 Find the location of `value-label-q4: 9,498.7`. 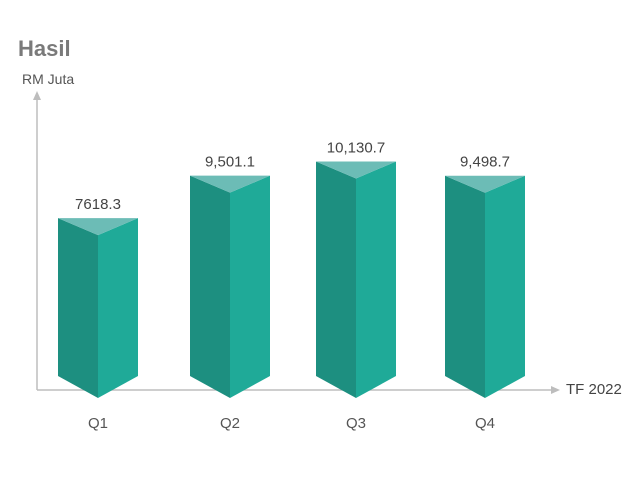

value-label-q4: 9,498.7 is located at coordinates (485, 162).